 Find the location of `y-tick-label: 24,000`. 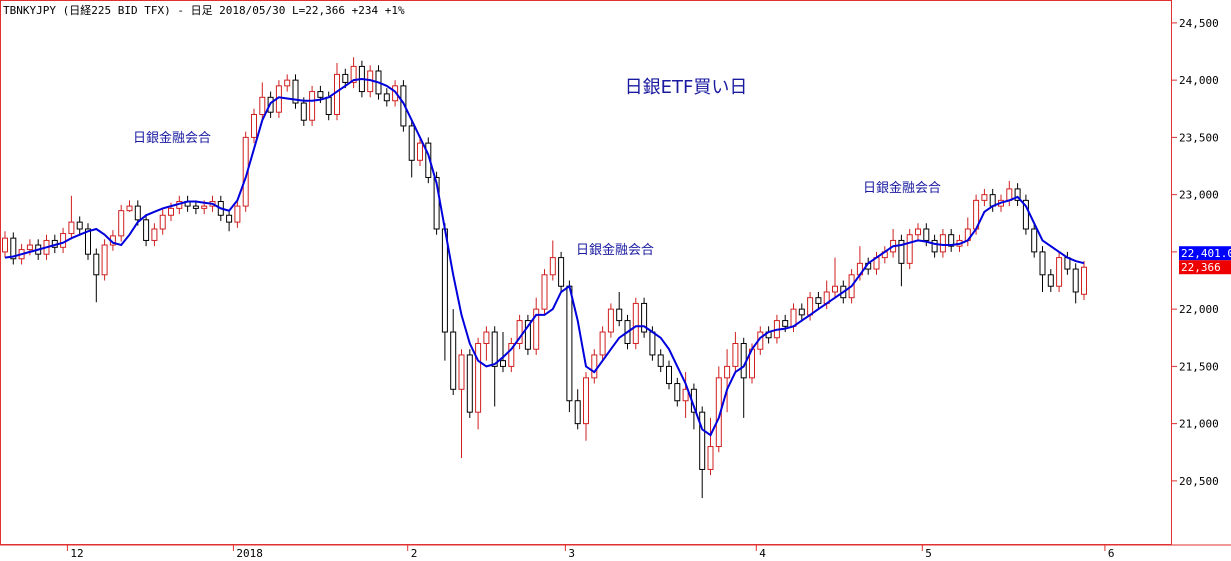

y-tick-label: 24,000 is located at coordinates (1199, 80).